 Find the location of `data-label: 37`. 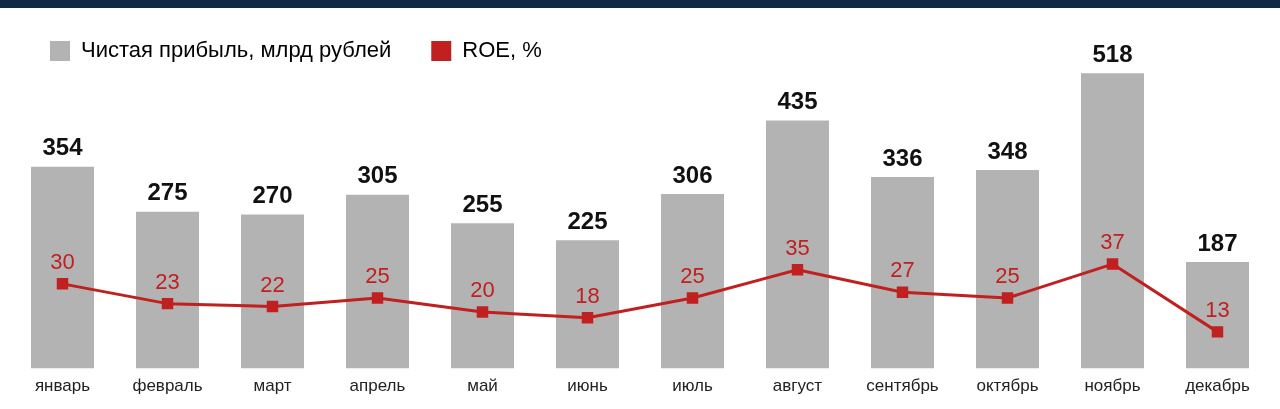

data-label: 37 is located at coordinates (1112, 242).